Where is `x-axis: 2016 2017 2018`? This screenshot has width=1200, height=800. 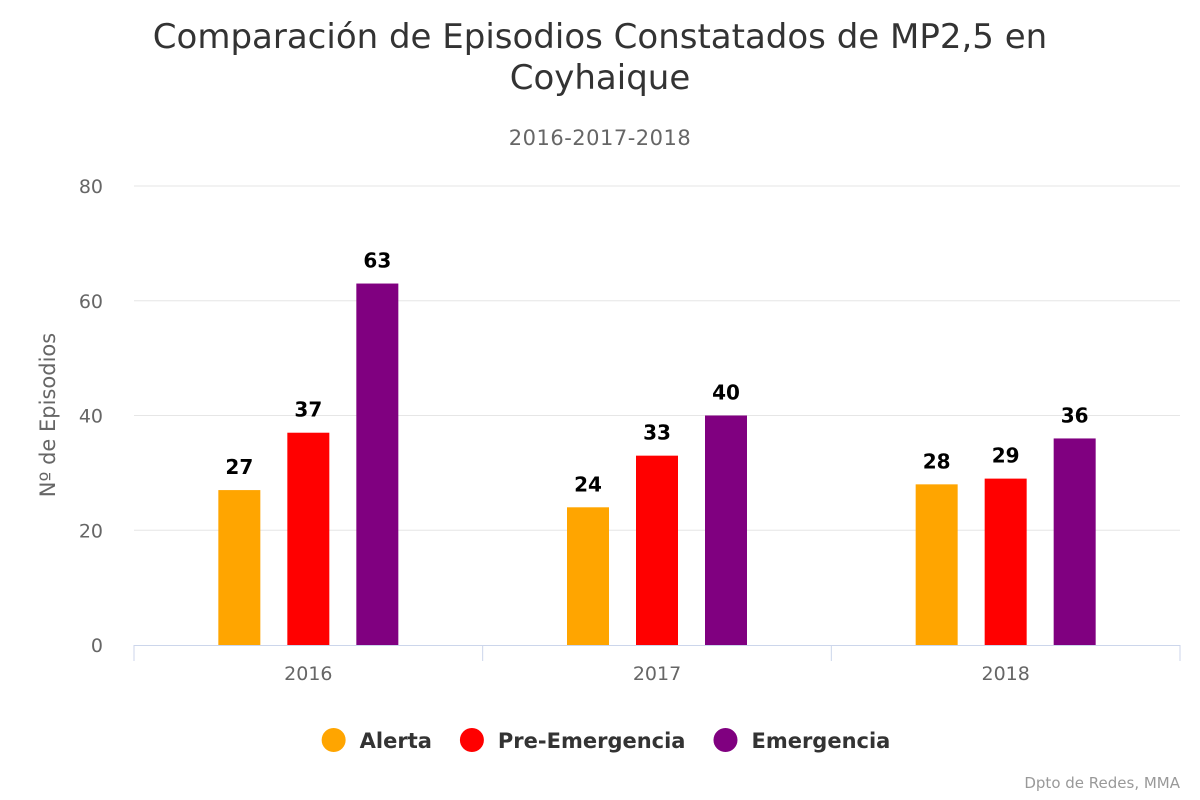
x-axis: 2016 2017 2018 is located at coordinates (657, 665).